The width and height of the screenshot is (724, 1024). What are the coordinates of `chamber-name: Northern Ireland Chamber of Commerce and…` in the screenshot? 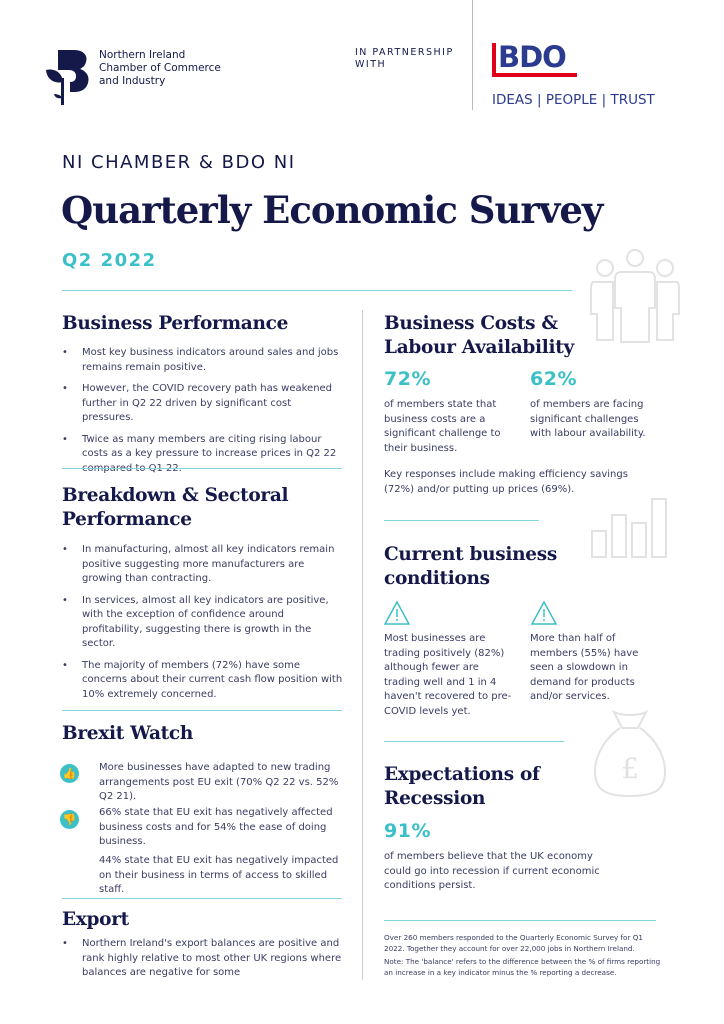 It's located at (160, 68).